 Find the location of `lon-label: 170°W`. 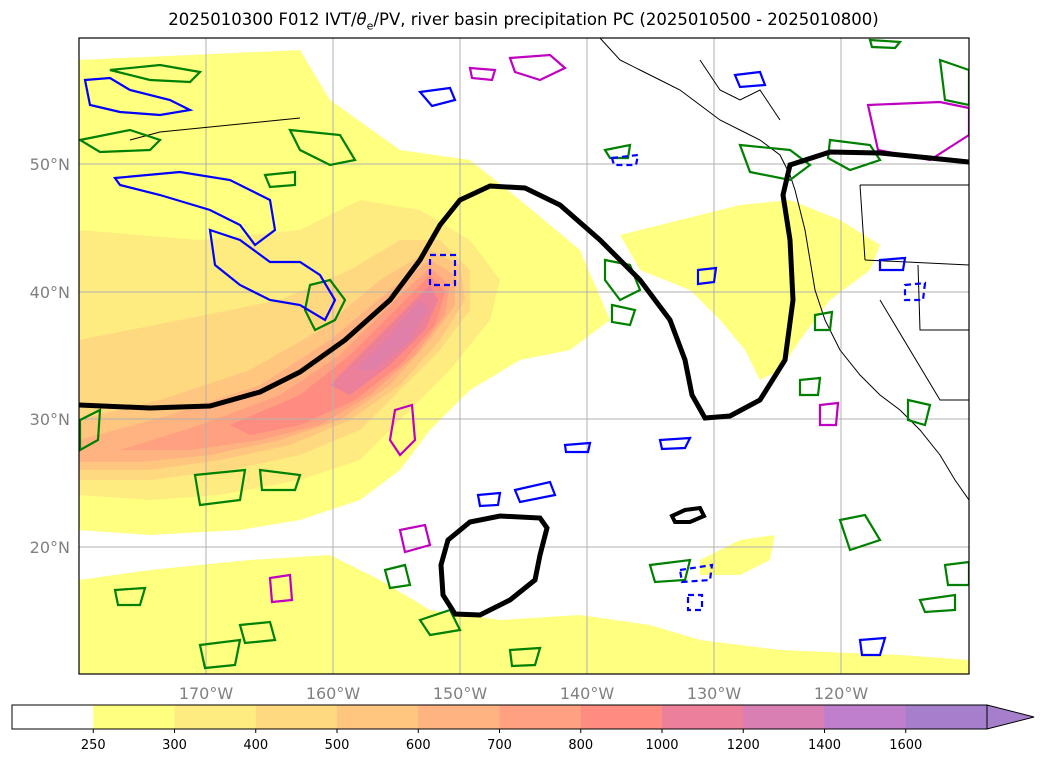

lon-label: 170°W is located at coordinates (206, 693).